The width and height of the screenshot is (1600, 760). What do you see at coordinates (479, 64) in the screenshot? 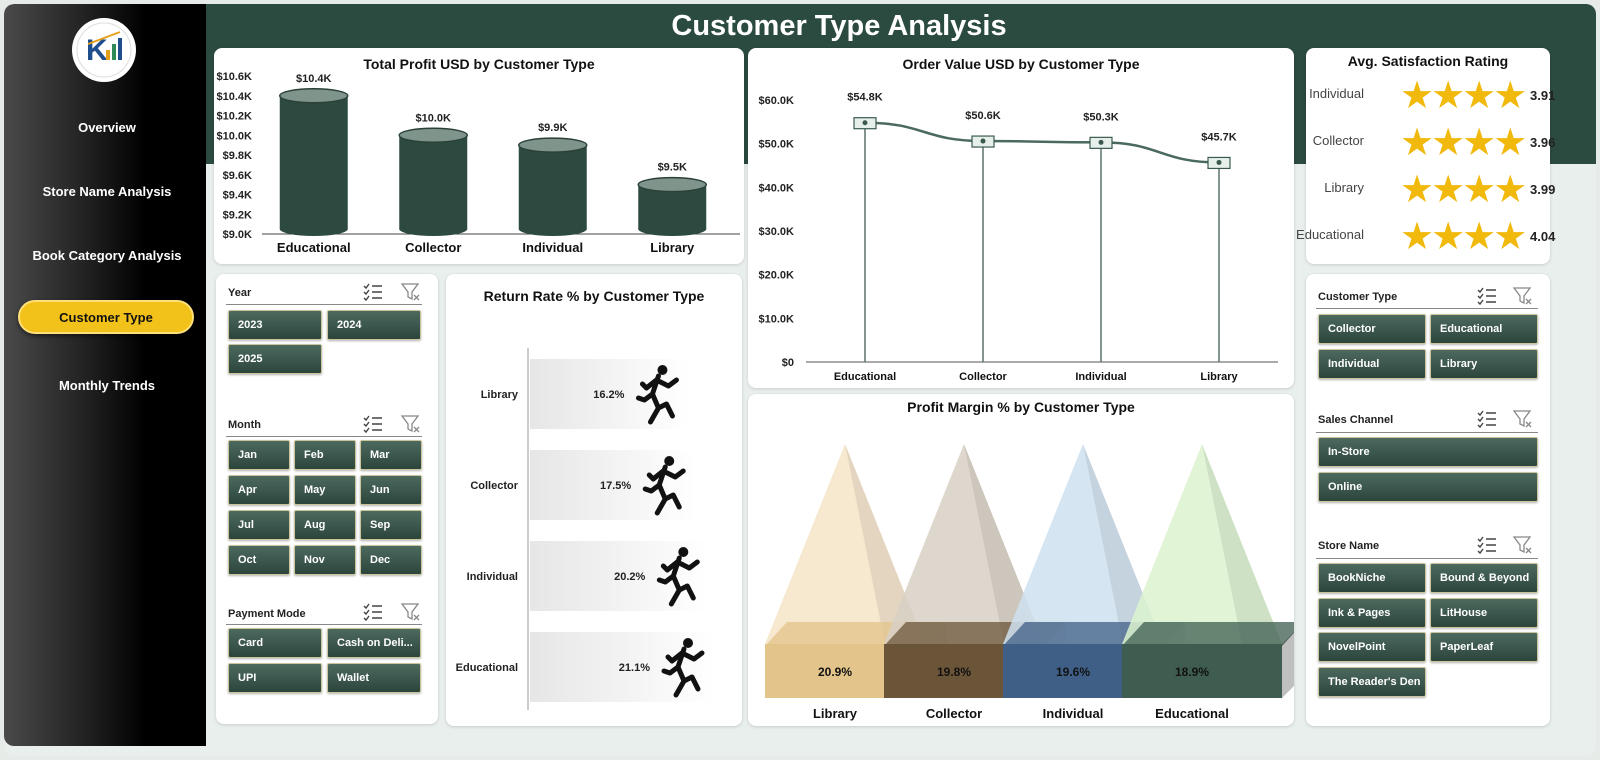
I see `profit-chart-title: Total Profit USD by Customer Type` at bounding box center [479, 64].